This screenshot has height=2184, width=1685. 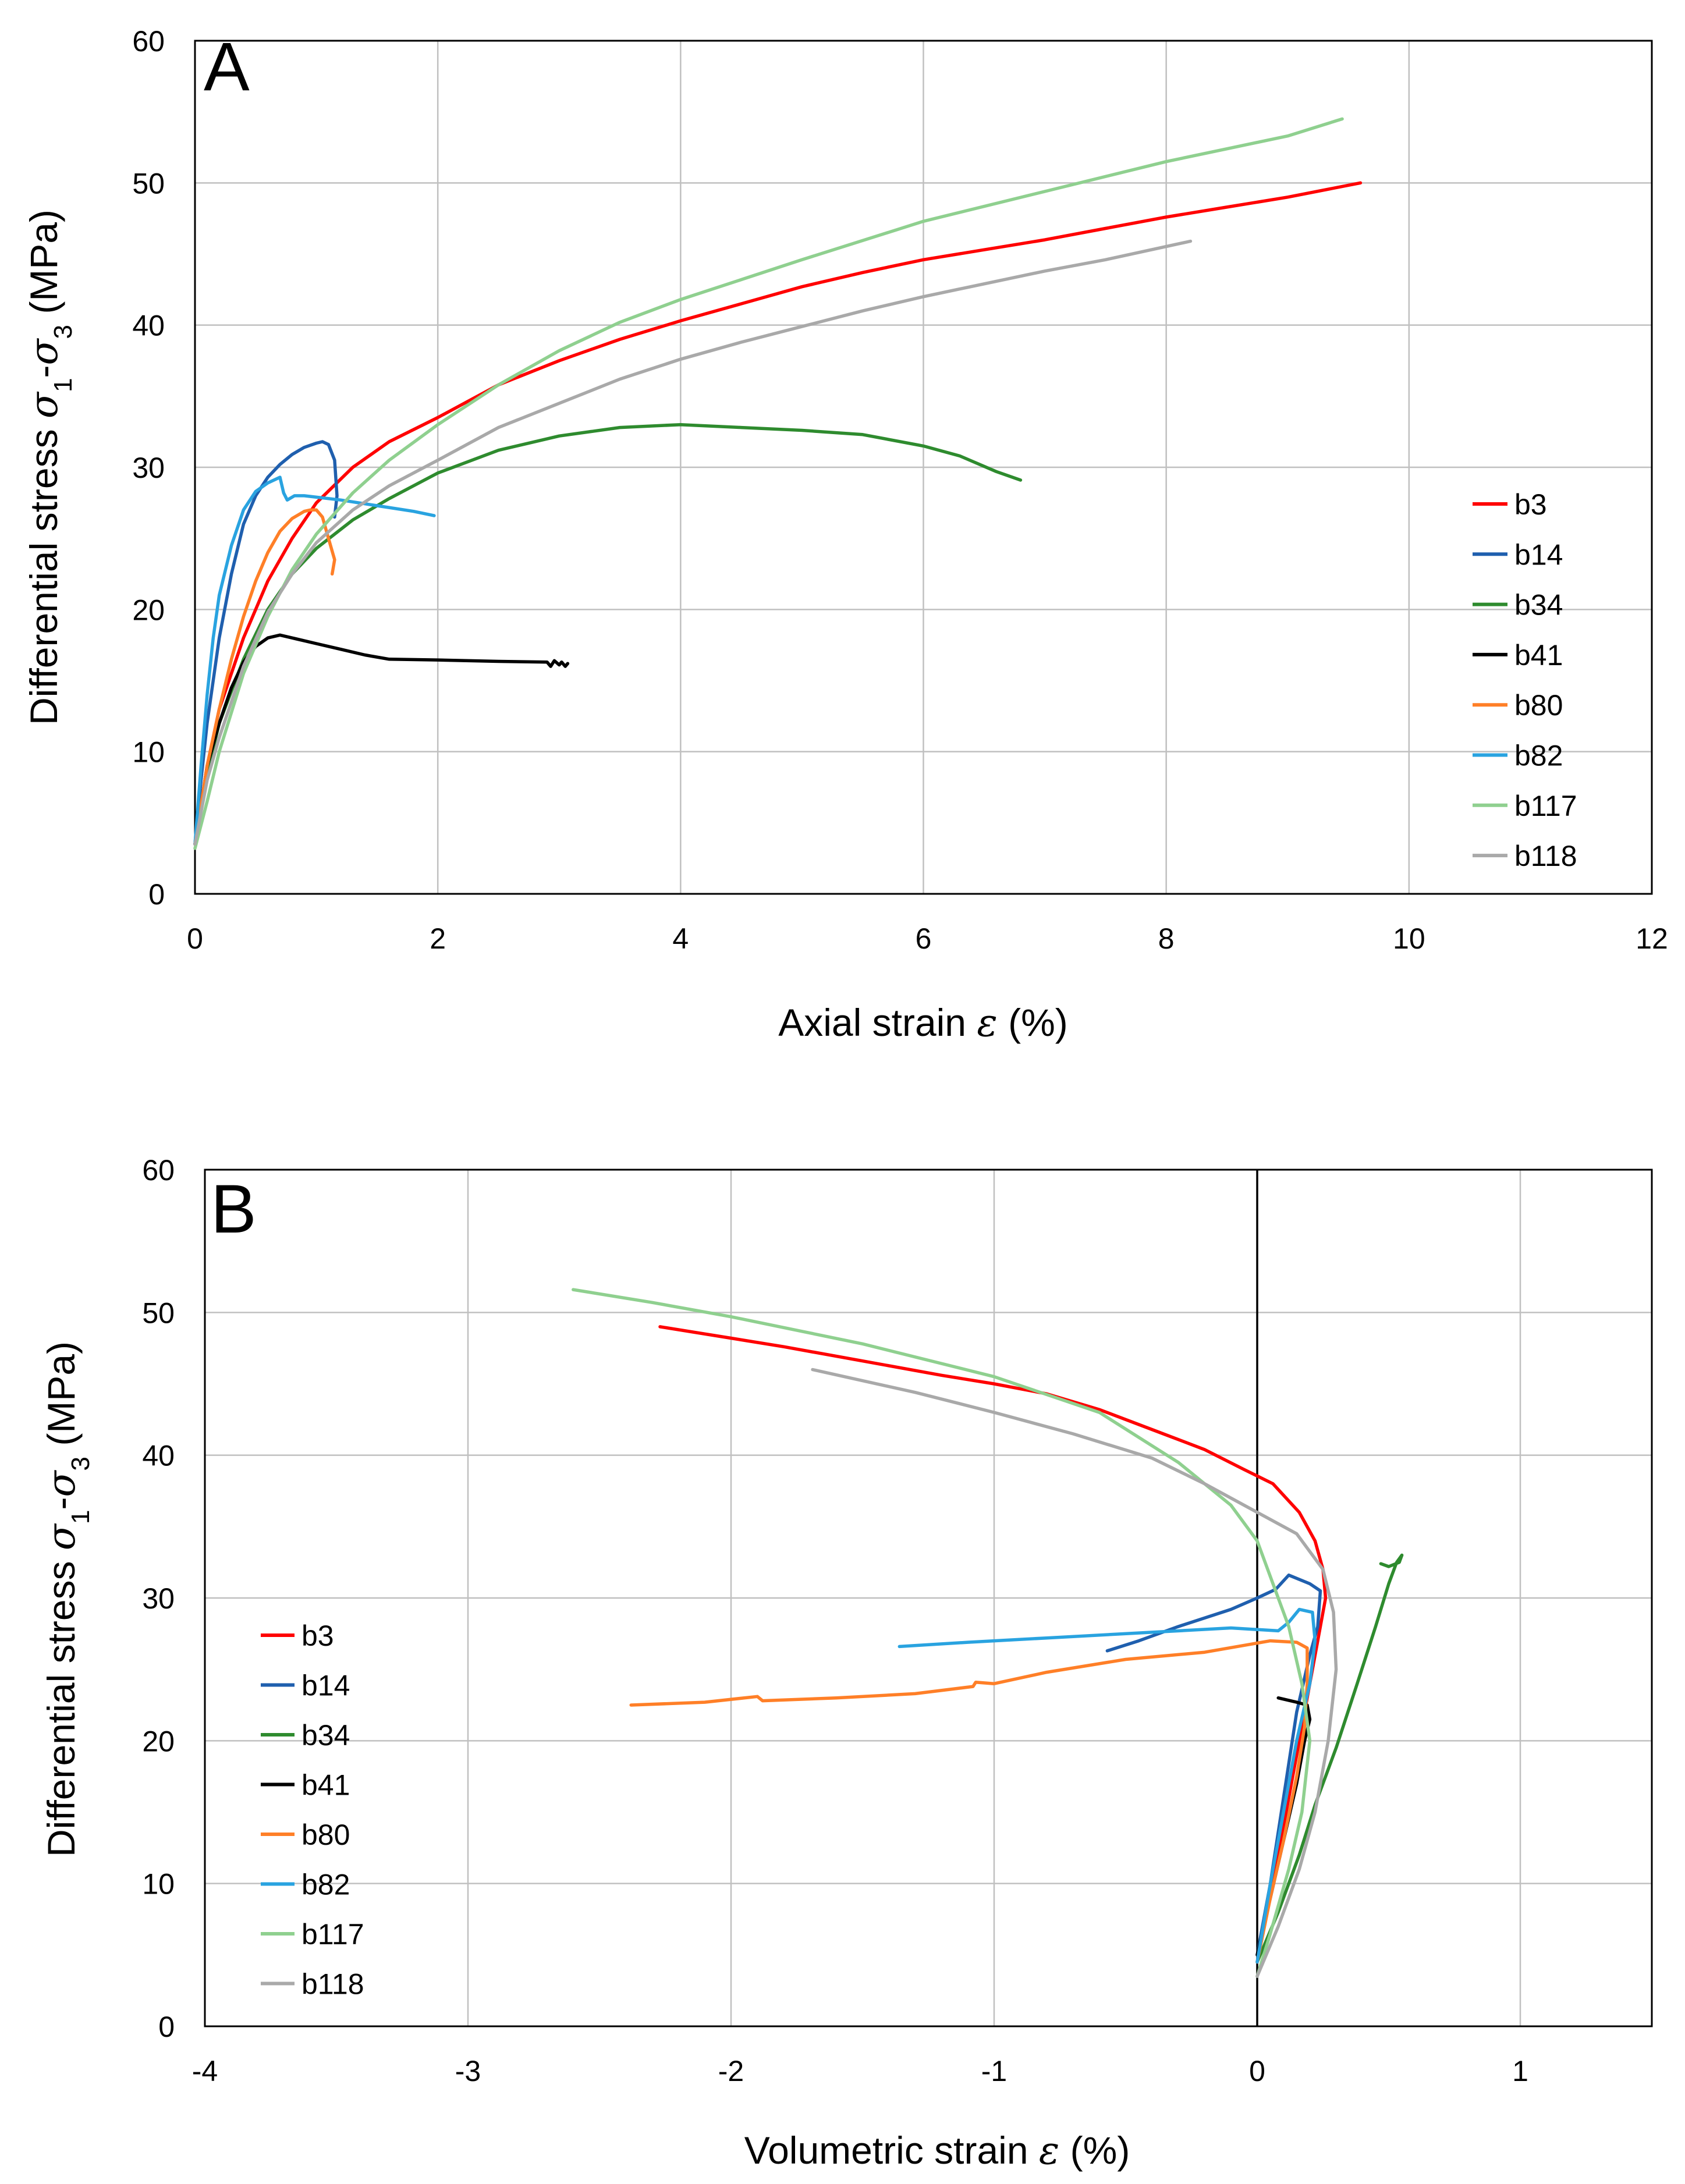 I want to click on x-tick-label: 1, so click(x=1520, y=2071).